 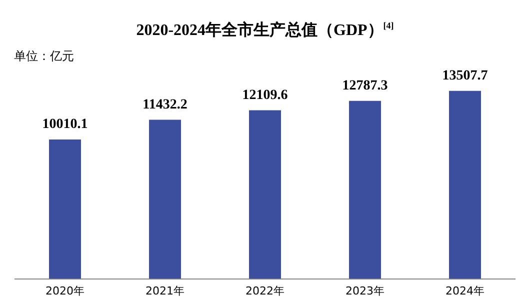 I want to click on data-label: 12787.3, so click(x=365, y=86).